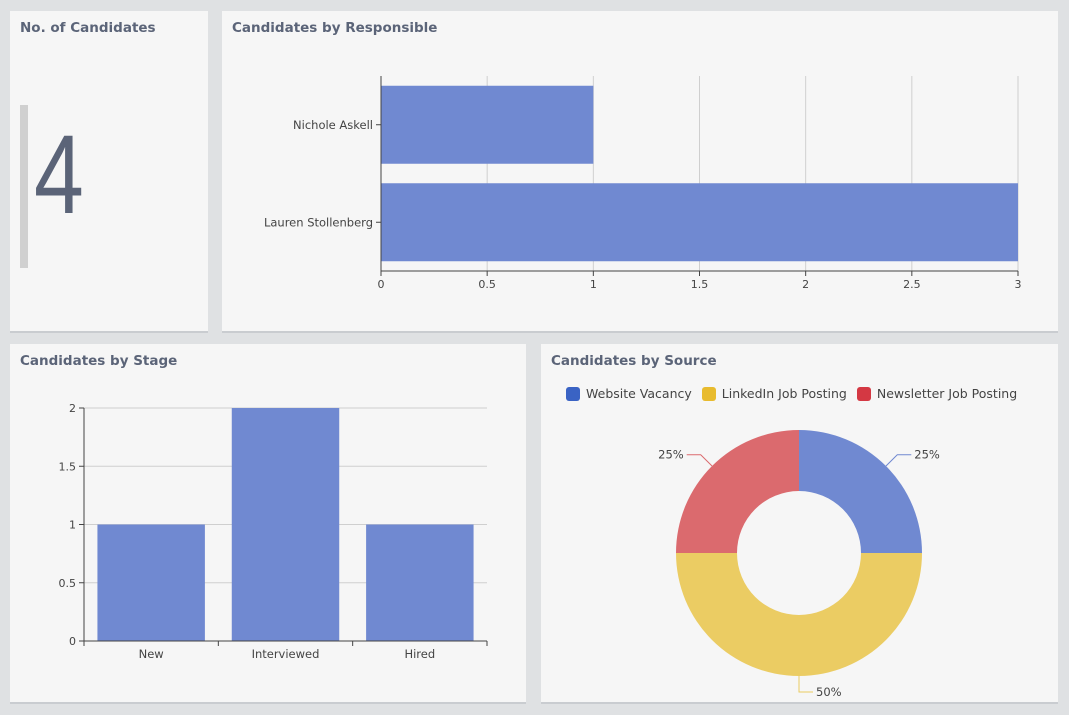 The height and width of the screenshot is (715, 1069). I want to click on category-label: Interviewed, so click(286, 654).